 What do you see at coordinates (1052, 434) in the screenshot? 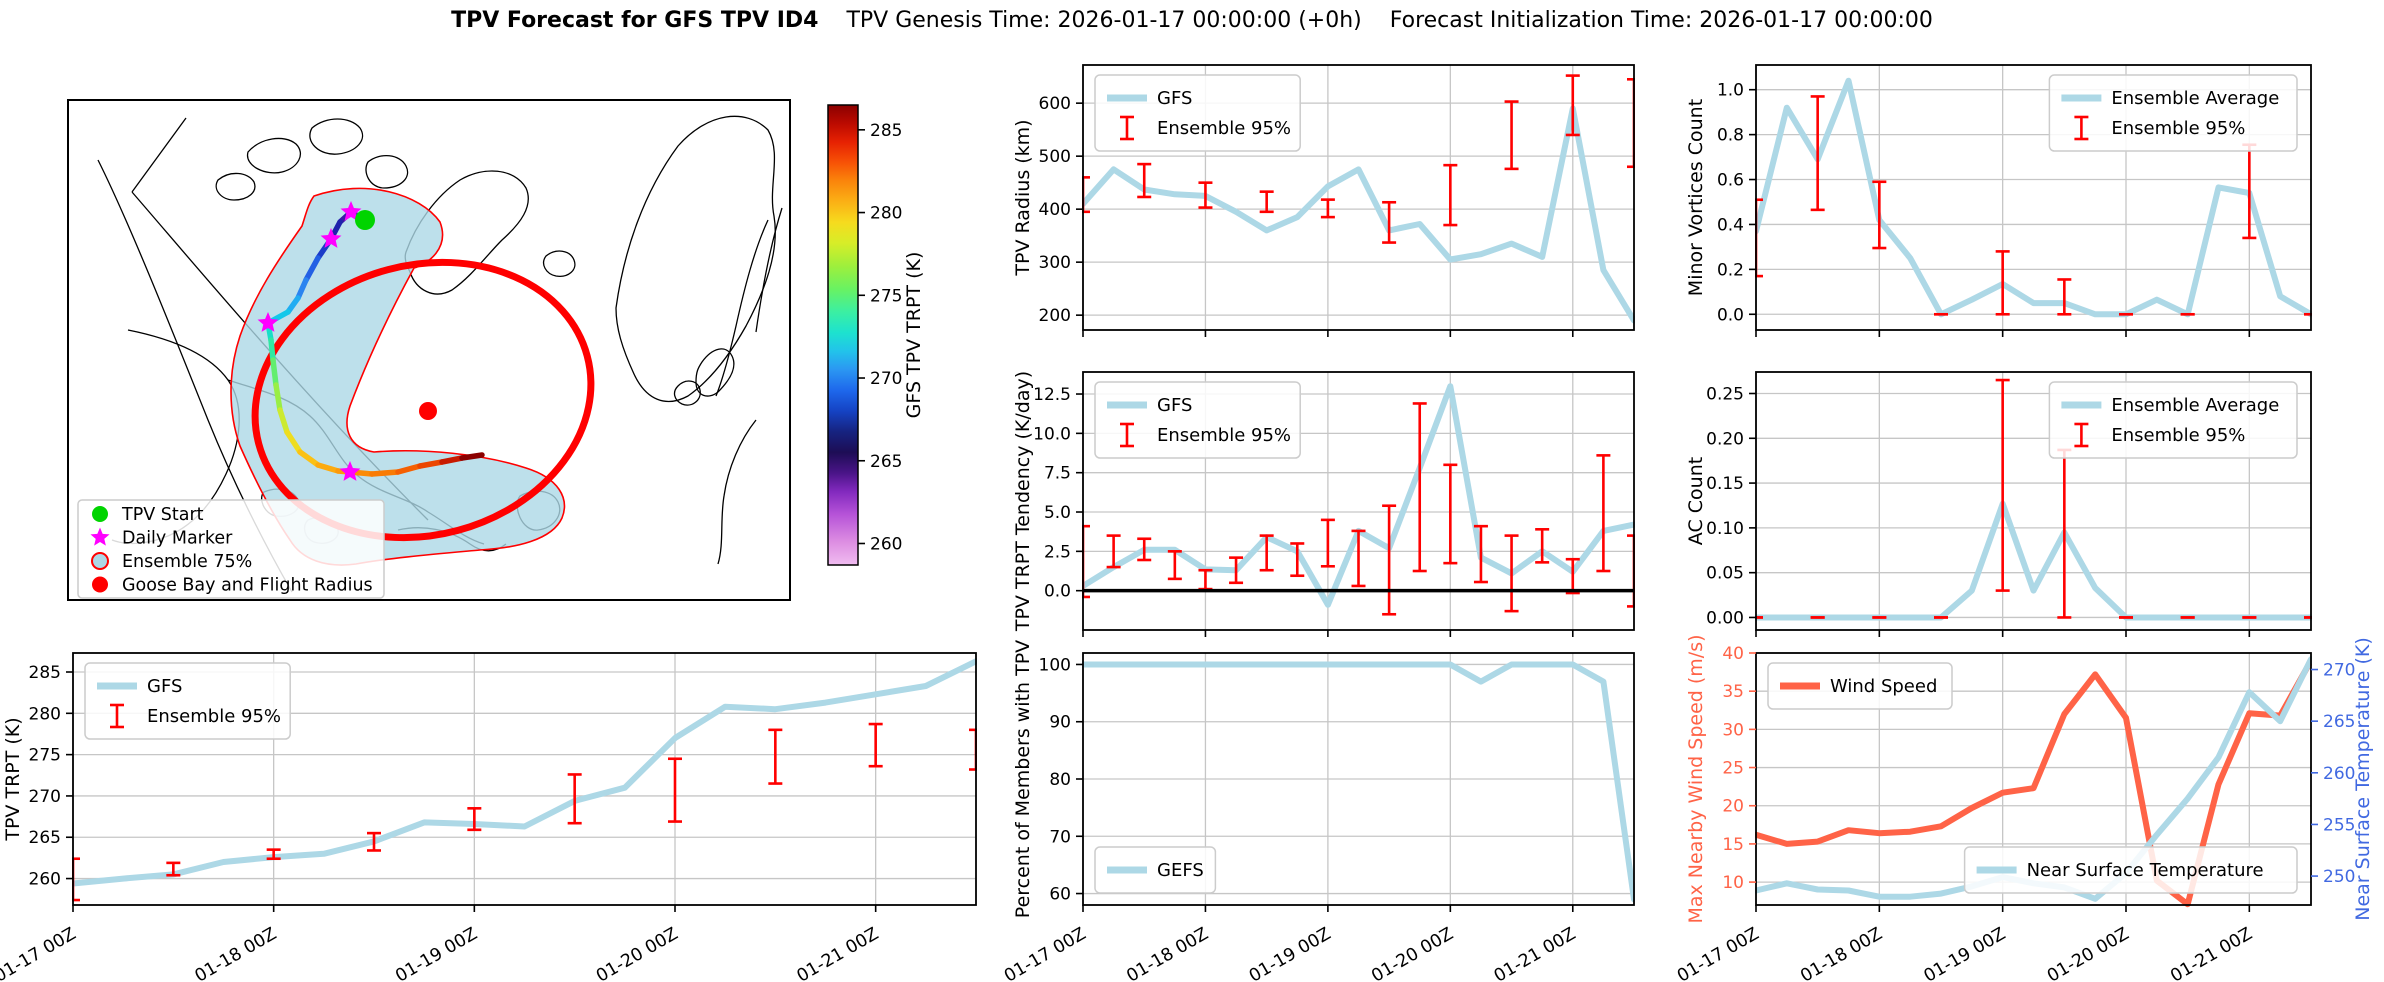
I see `ytick-tendency: 10.0` at bounding box center [1052, 434].